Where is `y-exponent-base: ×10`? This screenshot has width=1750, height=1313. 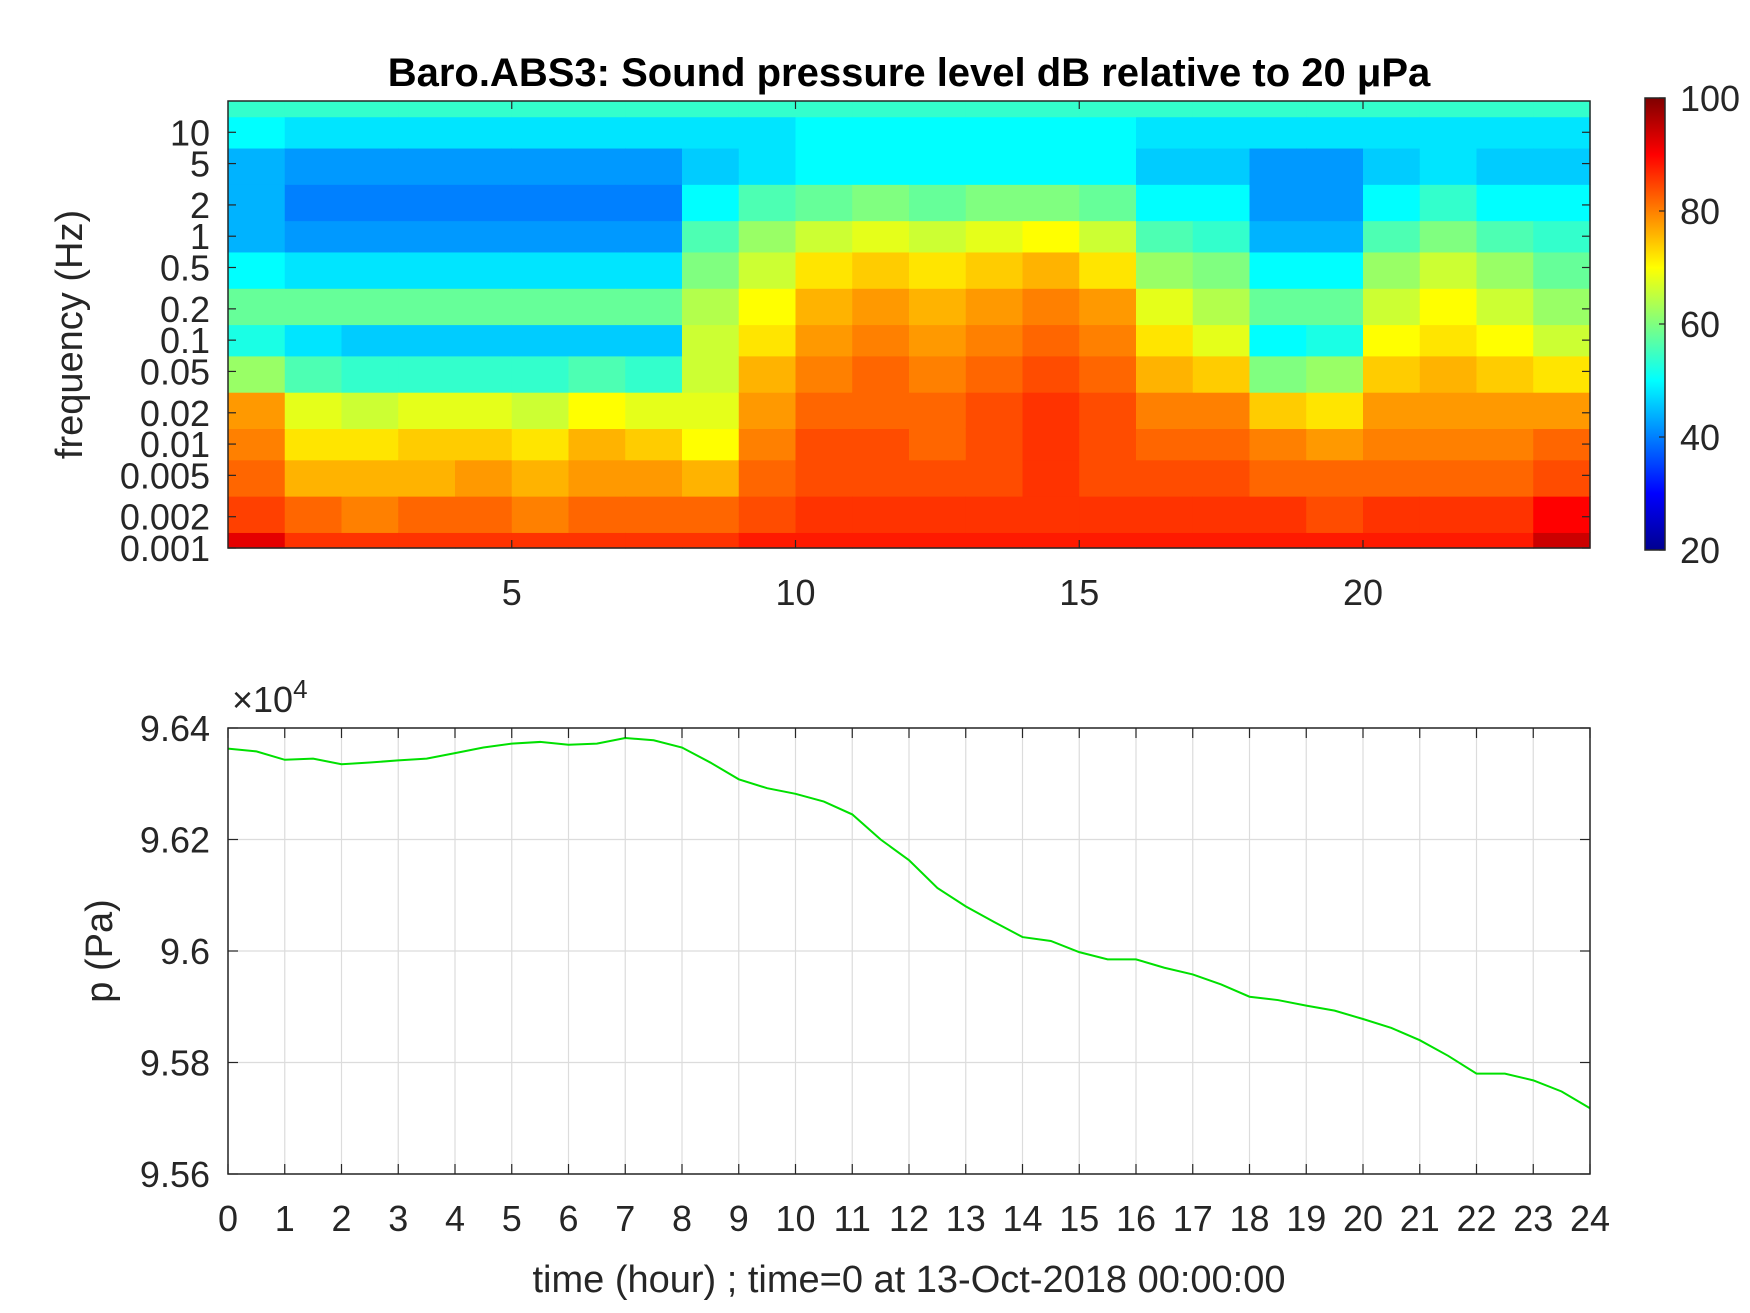
y-exponent-base: ×10 is located at coordinates (262, 699).